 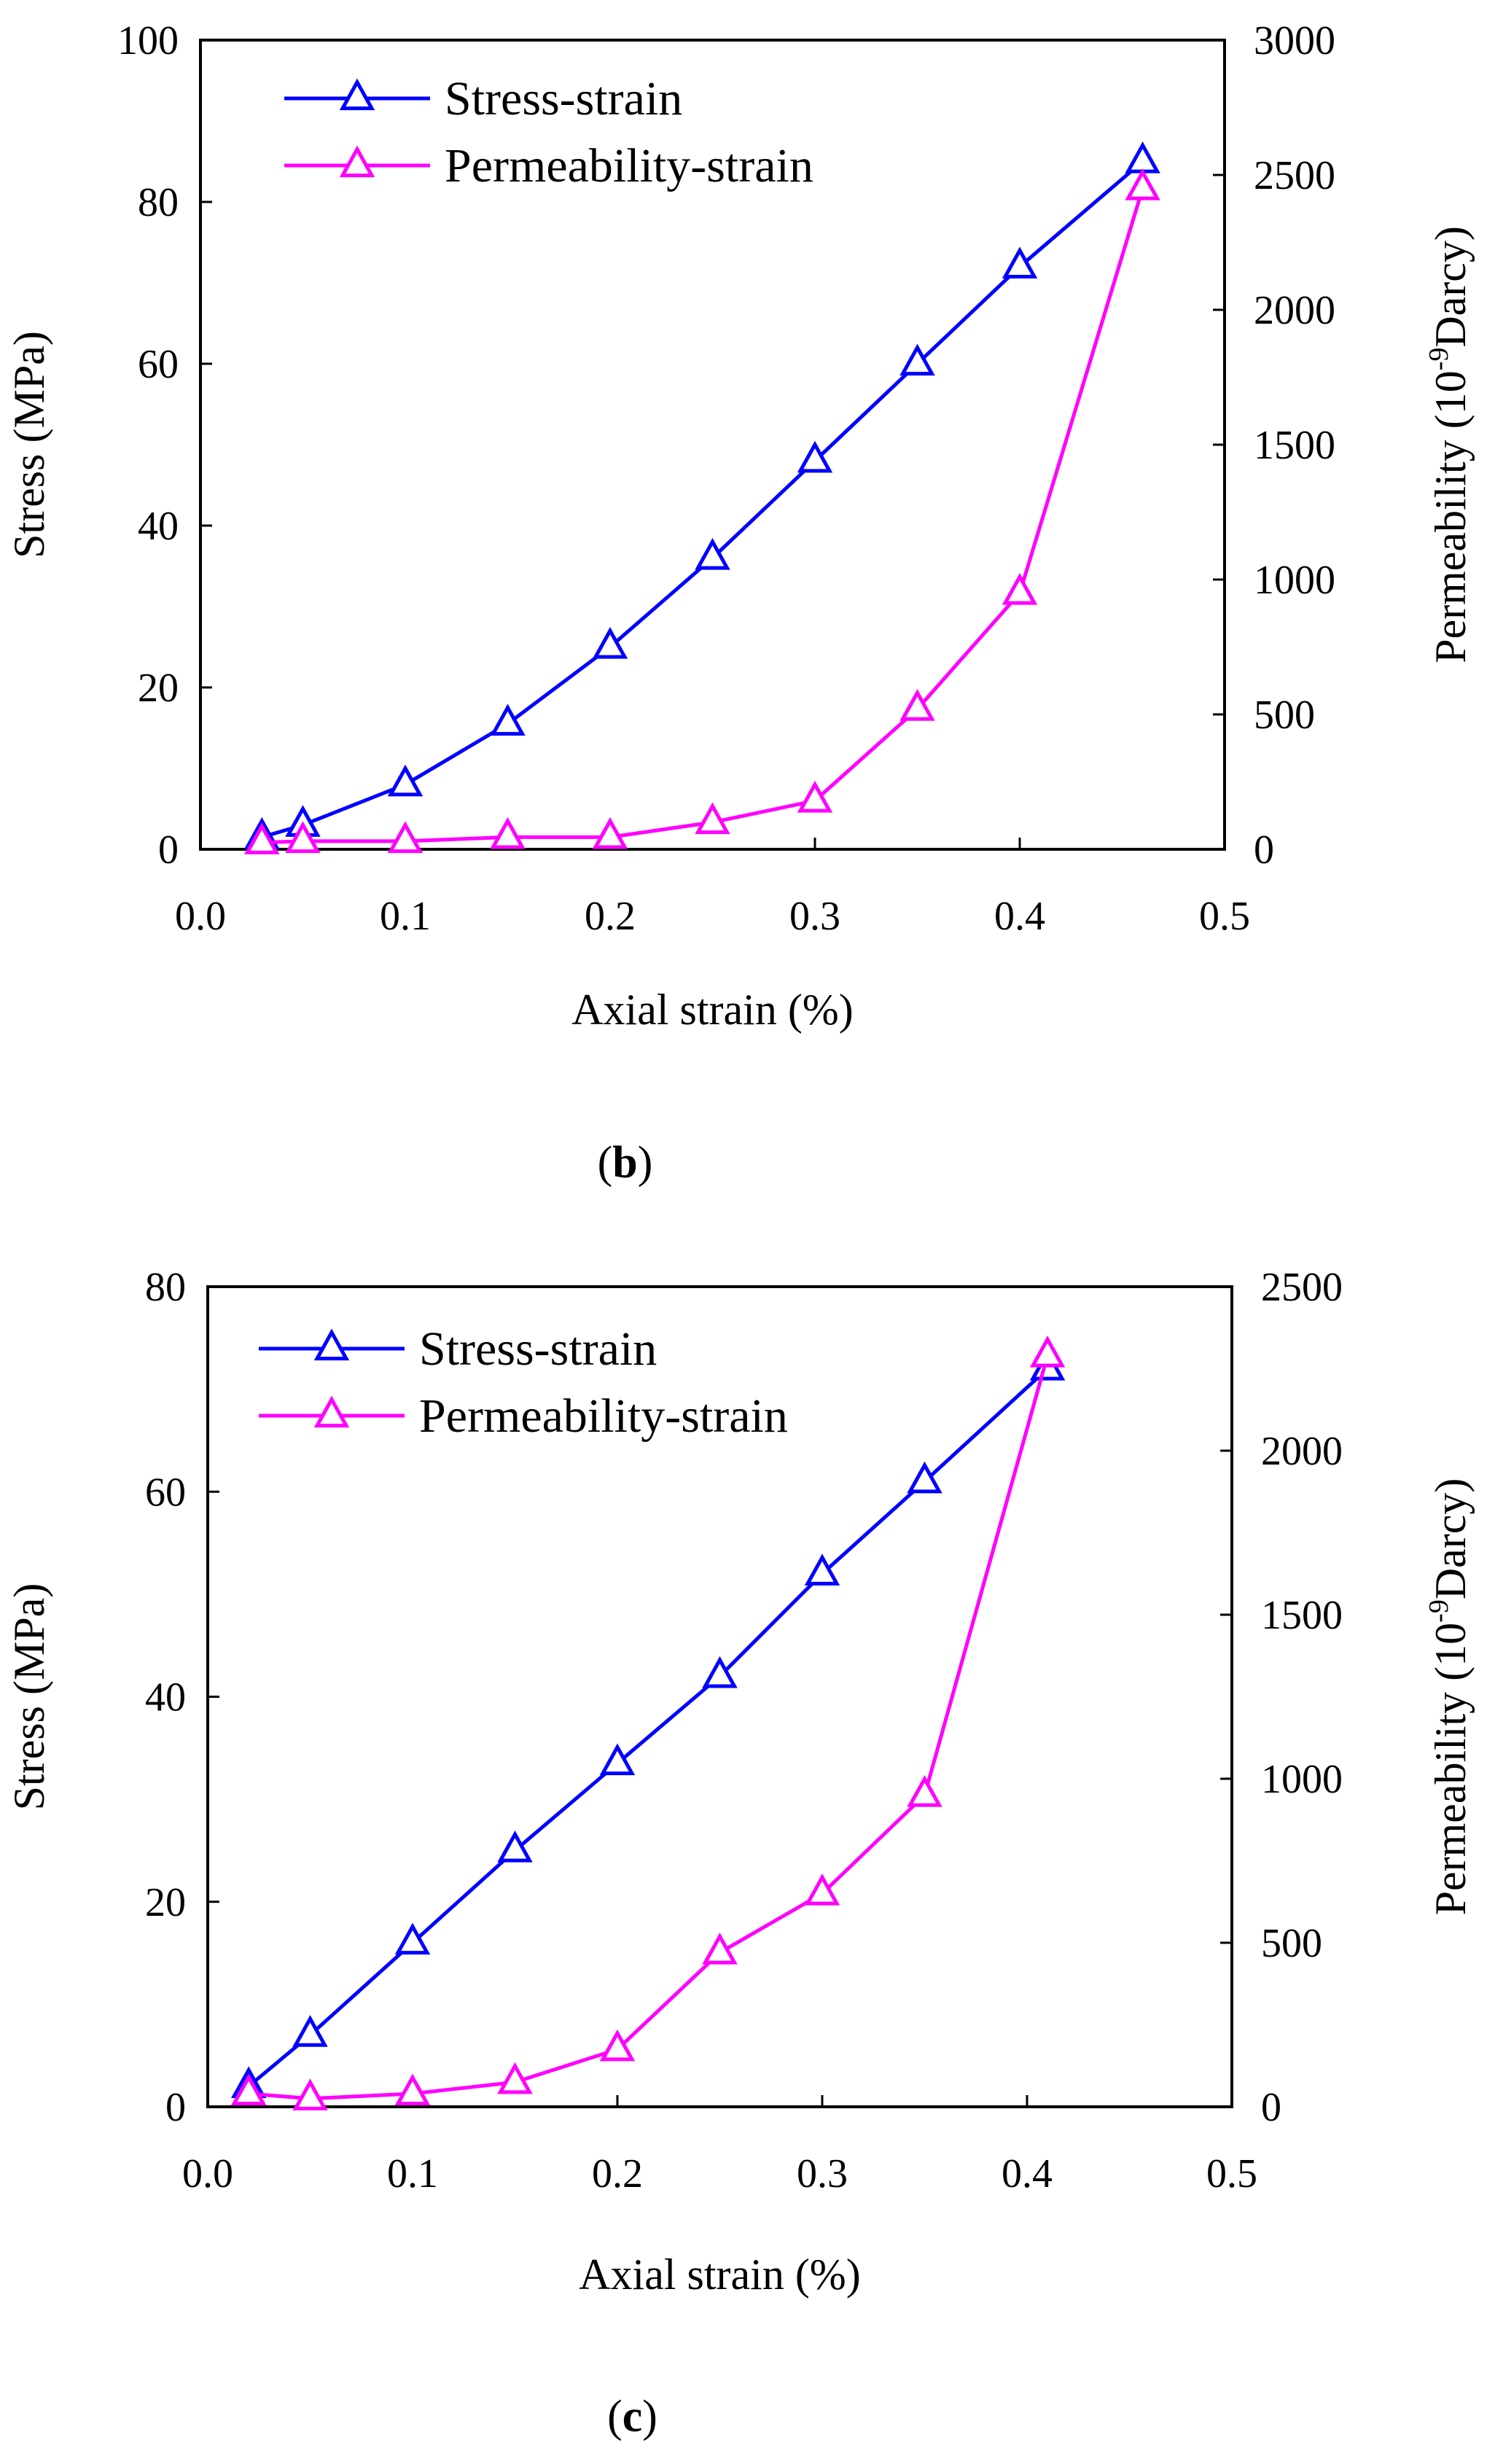 What do you see at coordinates (632, 2416) in the screenshot?
I see `panel-caption: (c)` at bounding box center [632, 2416].